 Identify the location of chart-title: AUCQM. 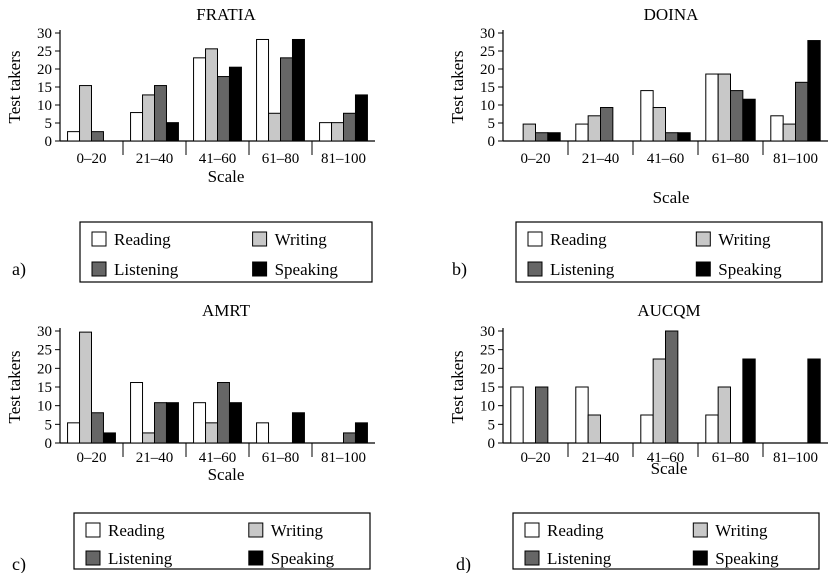
(668, 310).